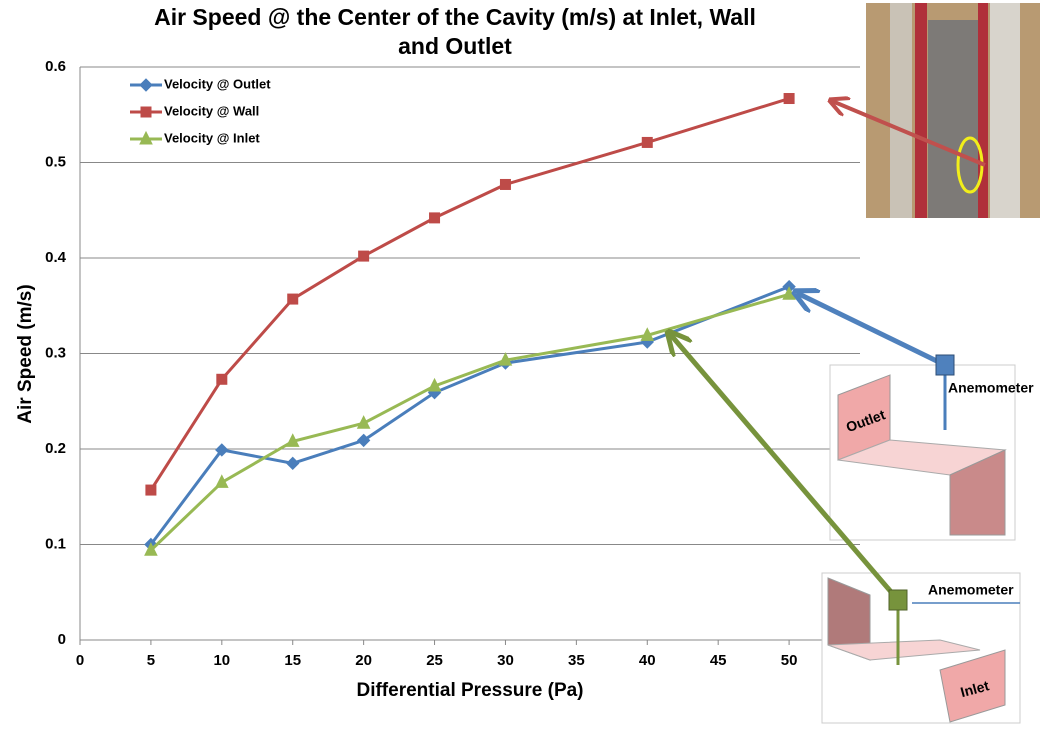 This screenshot has height=730, width=1043. Describe the element at coordinates (55, 66) in the screenshot. I see `y-tick-label: 0.6` at that location.